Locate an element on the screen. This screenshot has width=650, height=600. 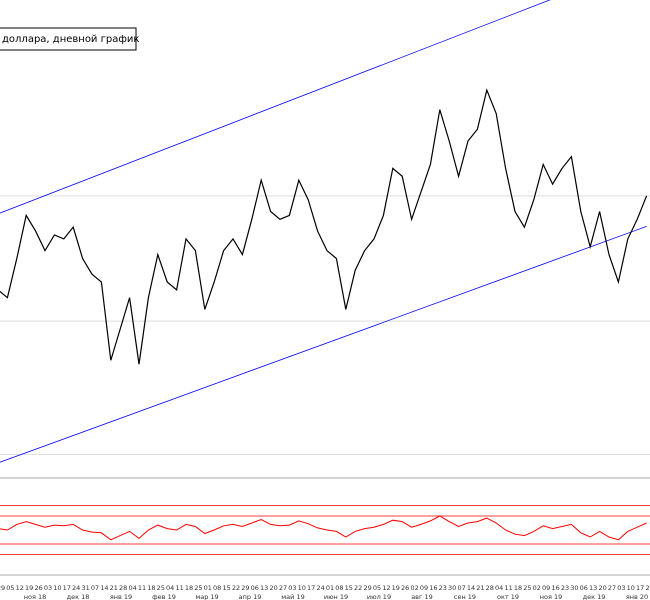
month-label: май 19 is located at coordinates (292, 596).